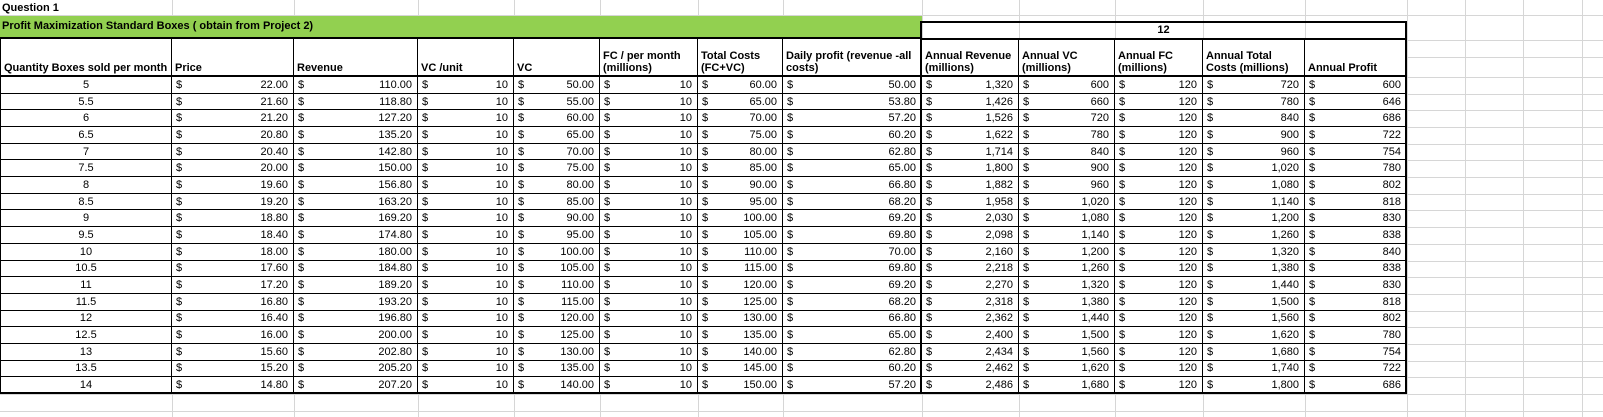 This screenshot has height=417, width=1603. I want to click on cell-a_fc-row2: $120, so click(1159, 102).